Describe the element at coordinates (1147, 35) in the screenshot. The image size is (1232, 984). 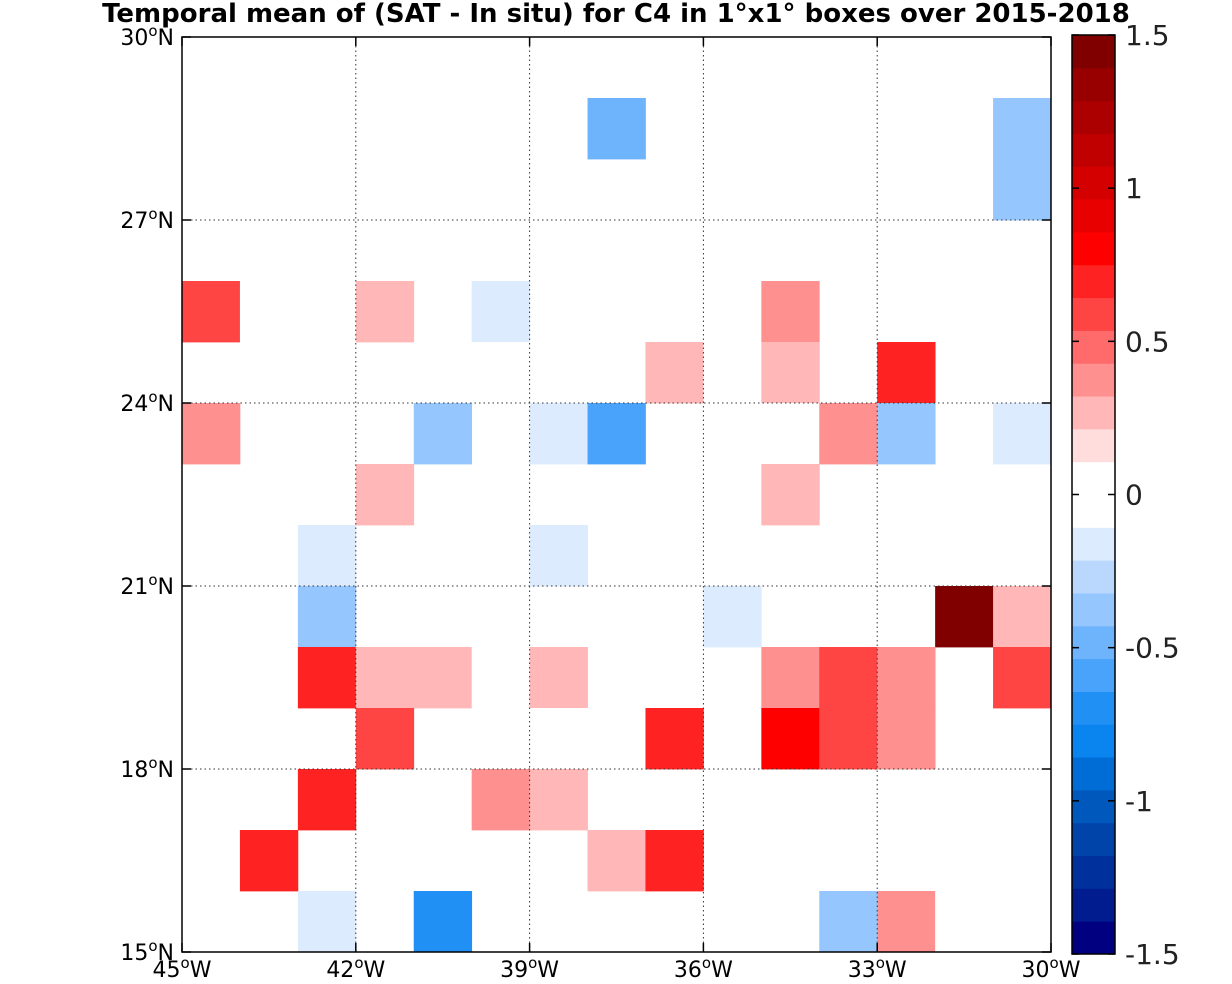
I see `colorbar-tick-label: 1.5` at that location.